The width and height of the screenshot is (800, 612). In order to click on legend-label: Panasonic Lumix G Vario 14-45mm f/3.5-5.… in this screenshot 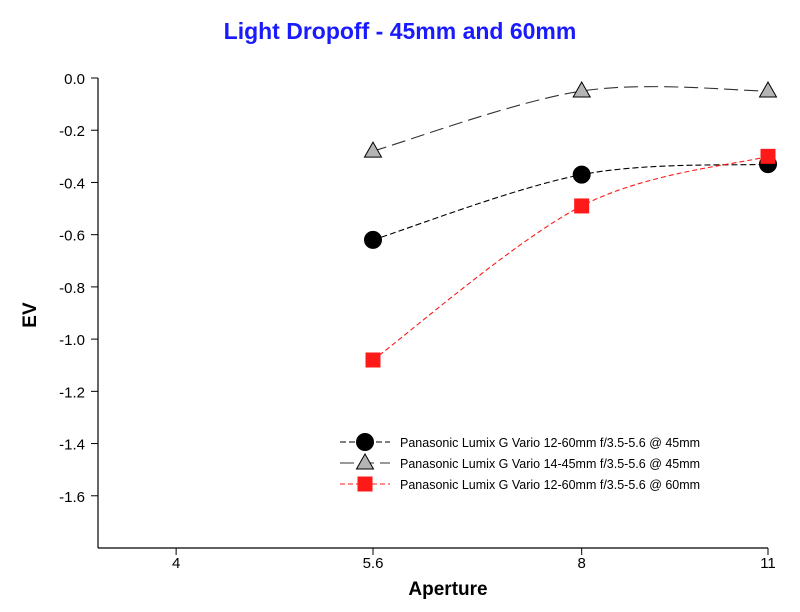, I will do `click(550, 464)`.